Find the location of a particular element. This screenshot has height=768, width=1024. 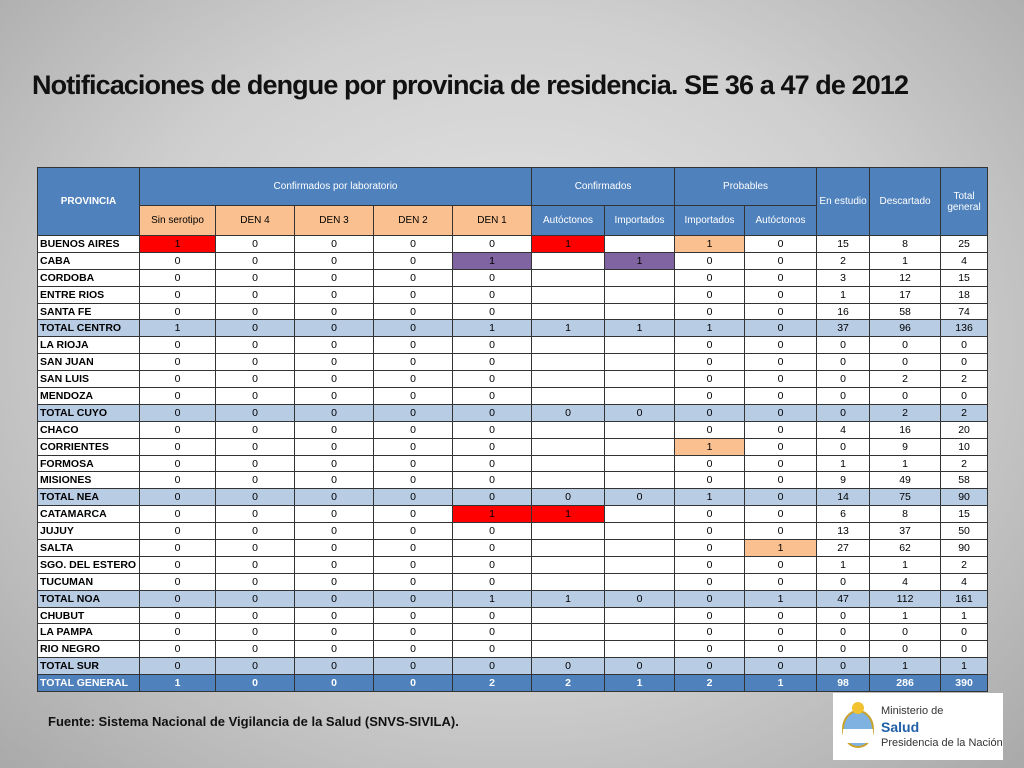

row-label: LA PAMPA is located at coordinates (88, 632).